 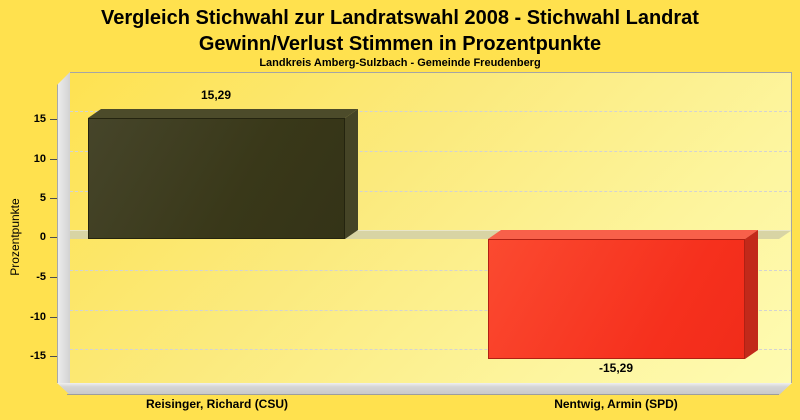 I want to click on x-category-label-spd: Nentwig, Armin (SPD), so click(x=616, y=404).